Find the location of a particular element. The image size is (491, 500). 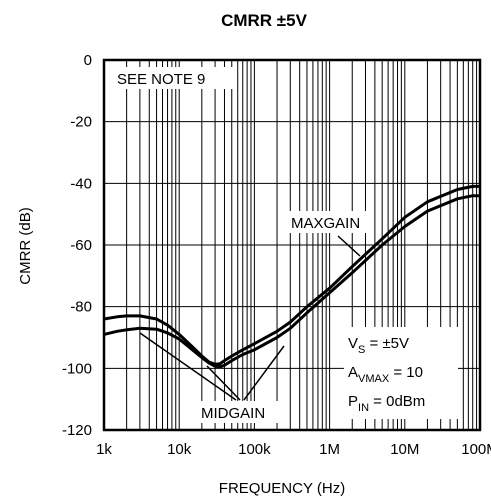

maxgain-label-bg is located at coordinates (330, 222).